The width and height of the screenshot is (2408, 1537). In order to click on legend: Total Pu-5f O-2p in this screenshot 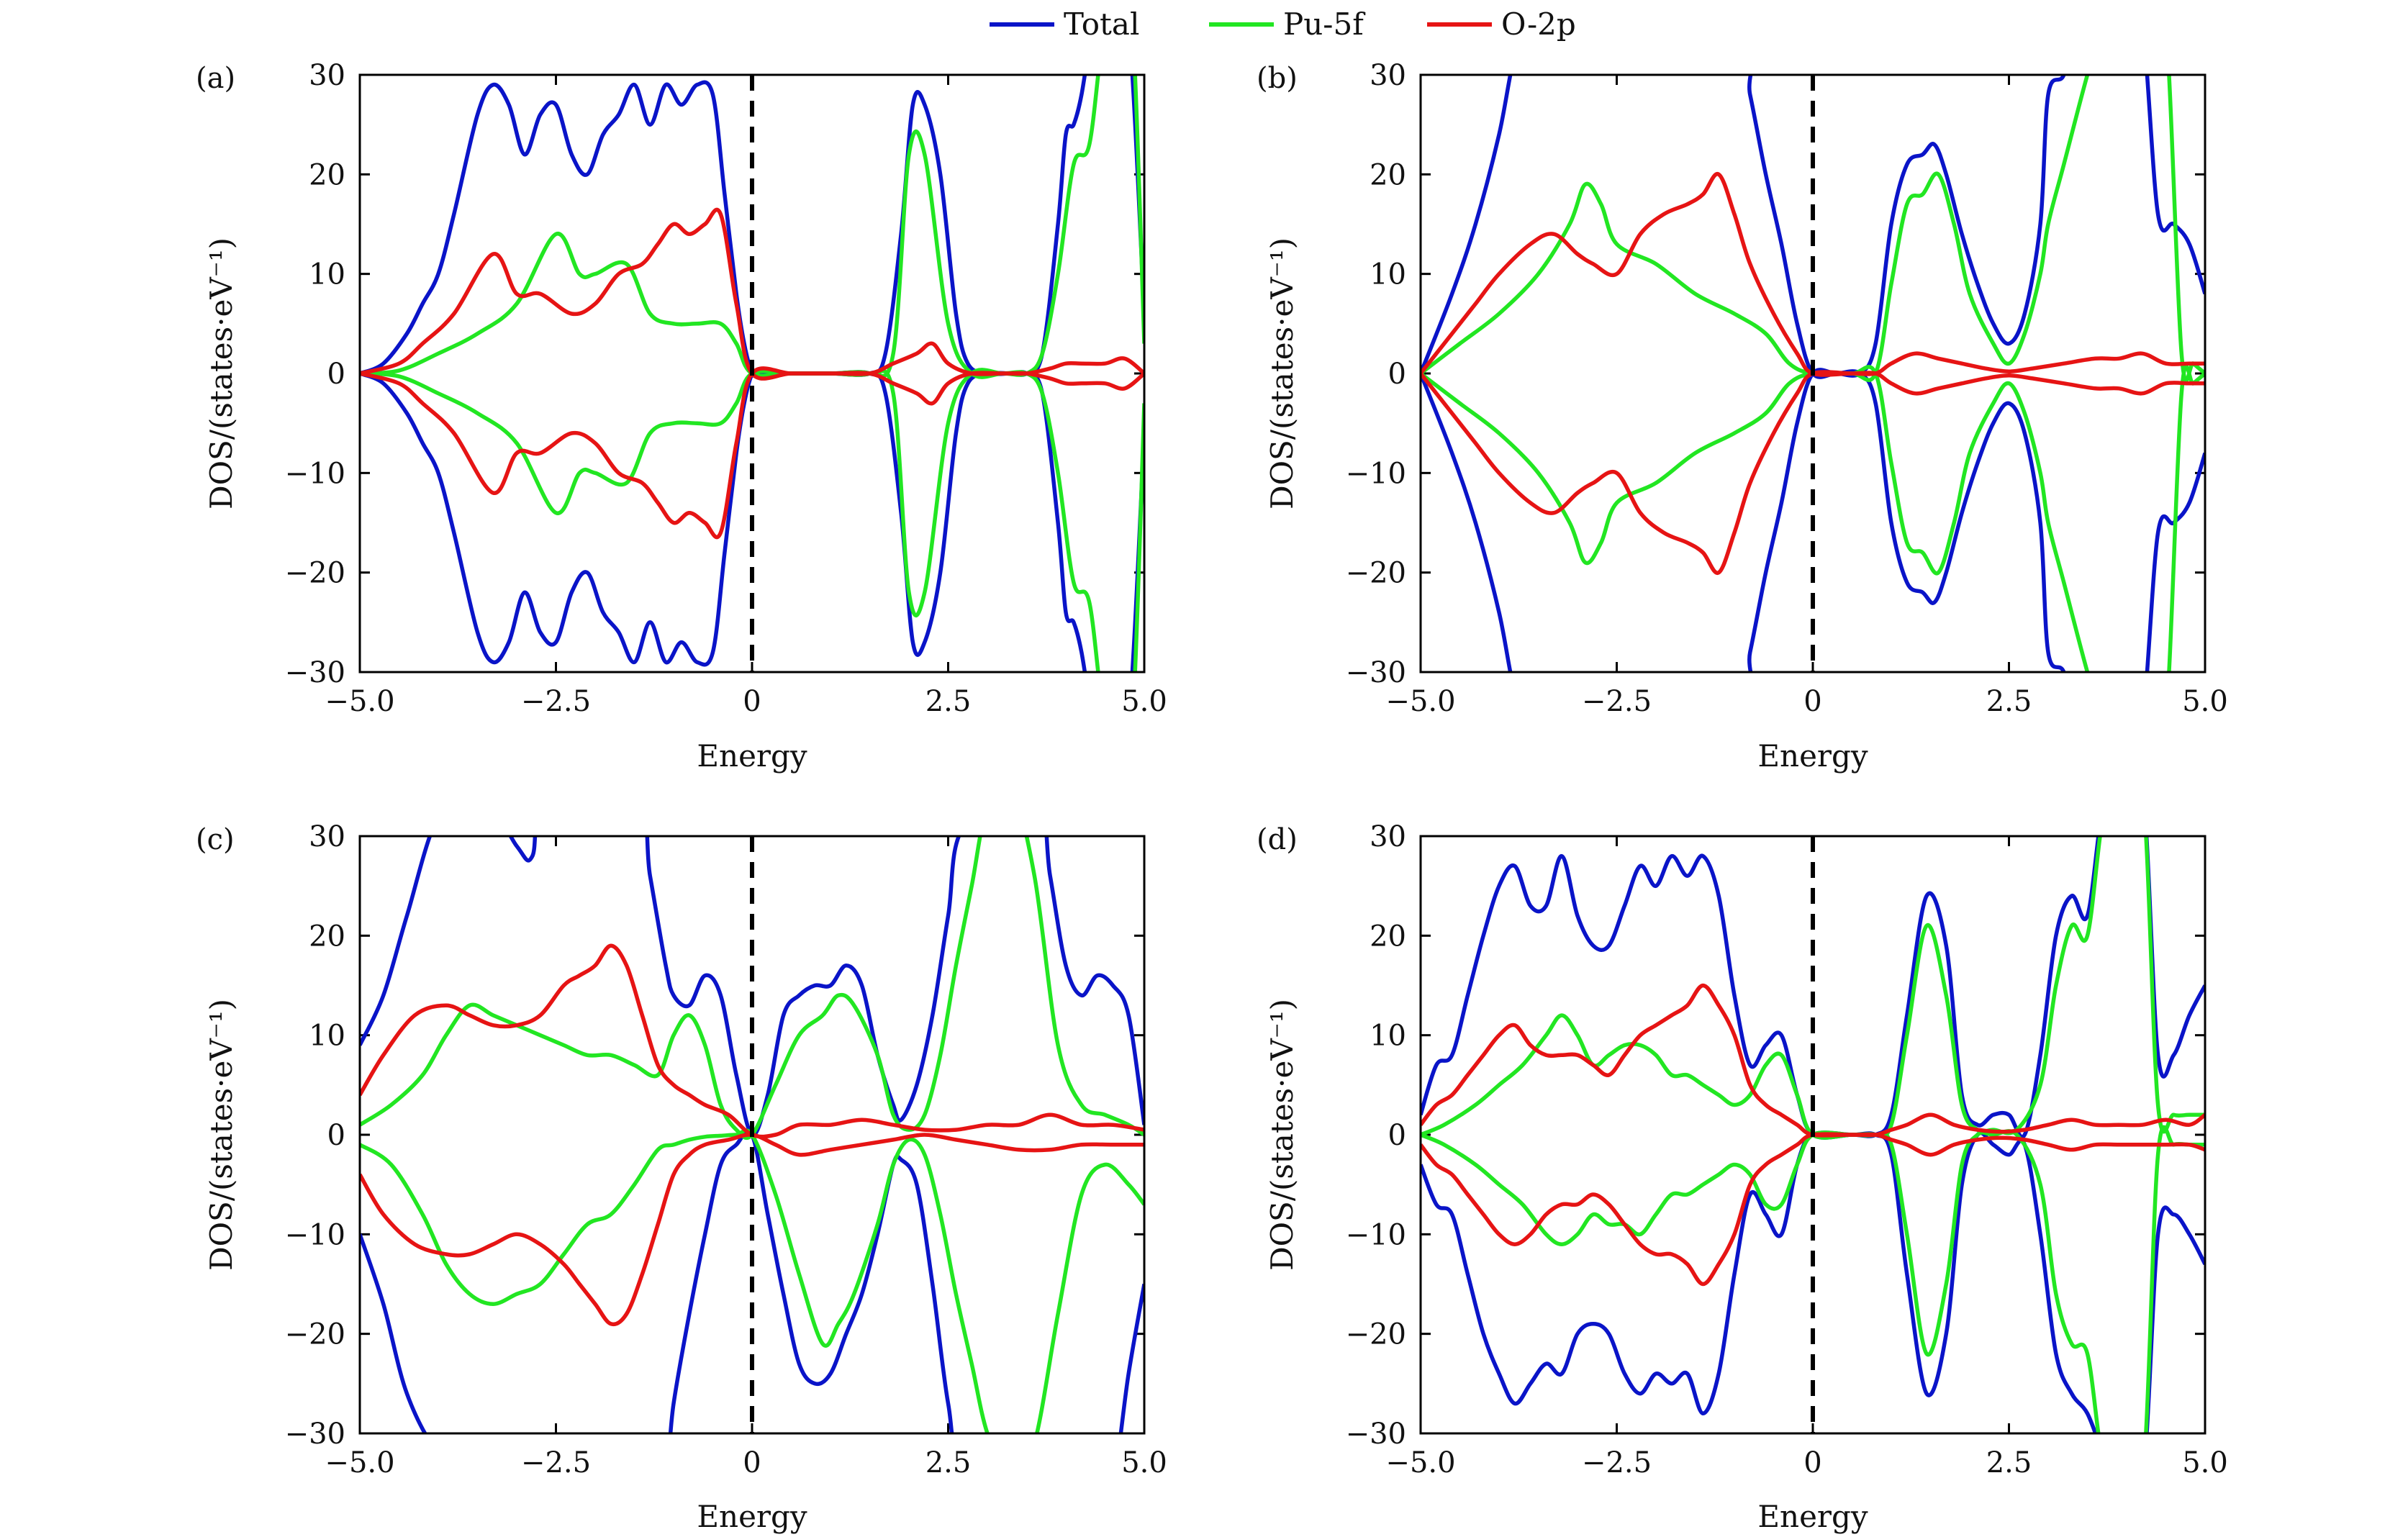, I will do `click(1283, 24)`.